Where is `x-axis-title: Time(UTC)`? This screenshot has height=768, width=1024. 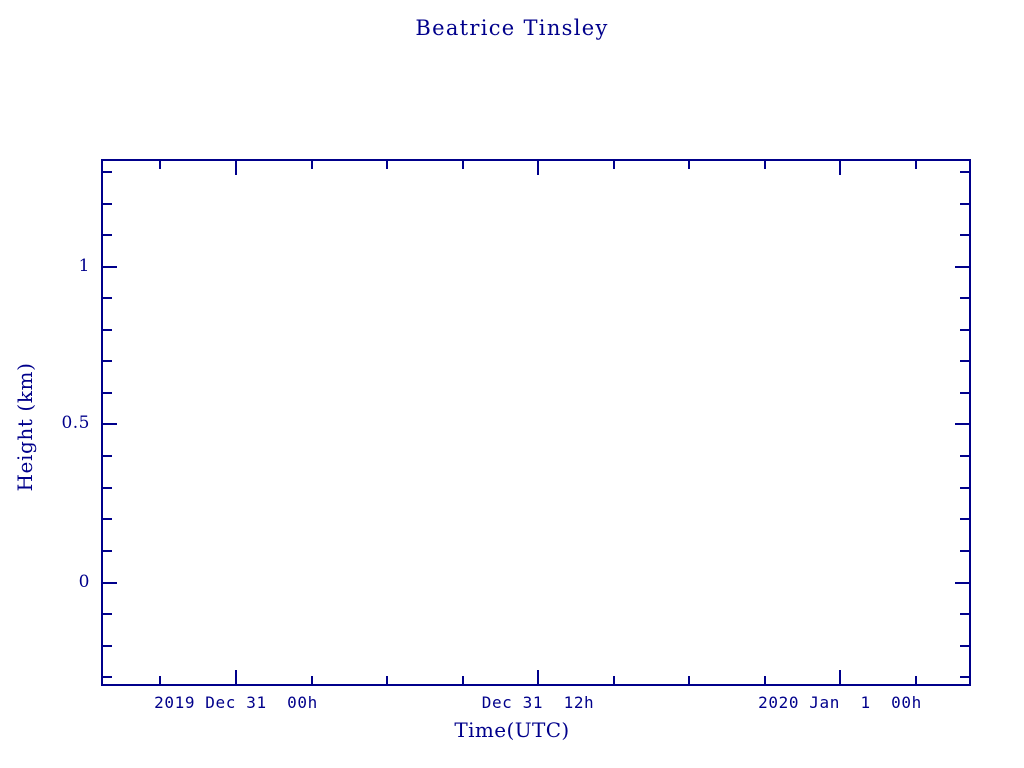 x-axis-title: Time(UTC) is located at coordinates (512, 730).